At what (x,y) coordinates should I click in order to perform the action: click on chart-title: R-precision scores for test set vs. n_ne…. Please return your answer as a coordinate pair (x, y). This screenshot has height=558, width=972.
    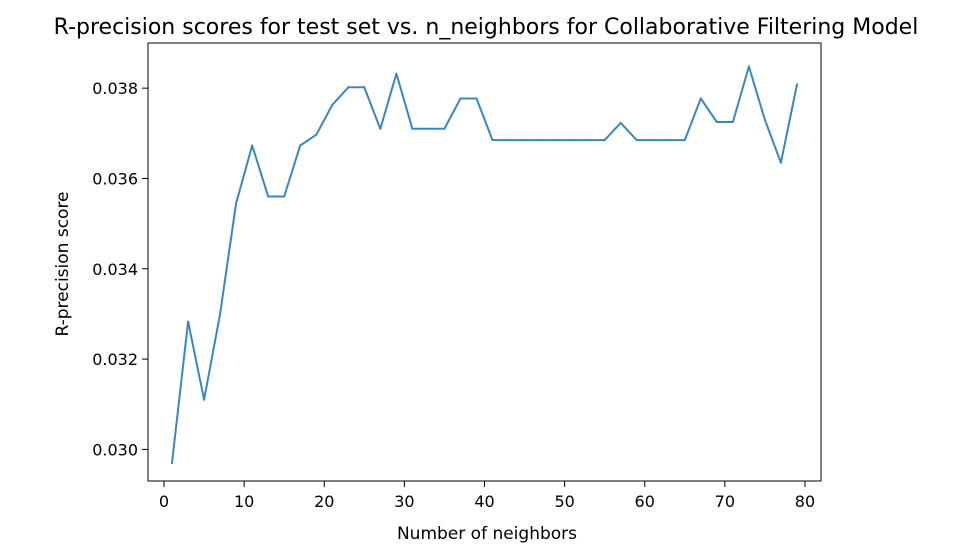
    Looking at the image, I should click on (486, 27).